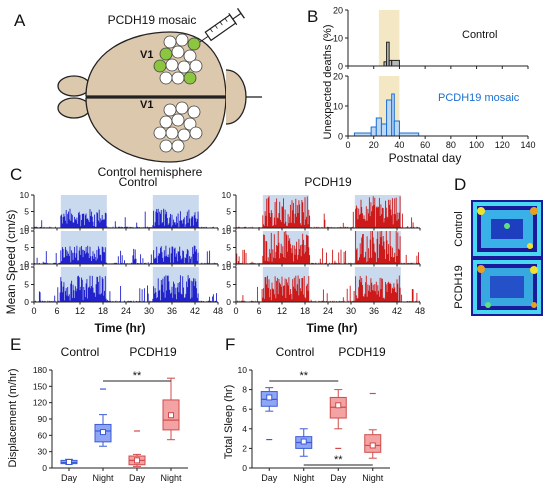  Describe the element at coordinates (425, 145) in the screenshot. I see `x-tick-label: 60` at that location.